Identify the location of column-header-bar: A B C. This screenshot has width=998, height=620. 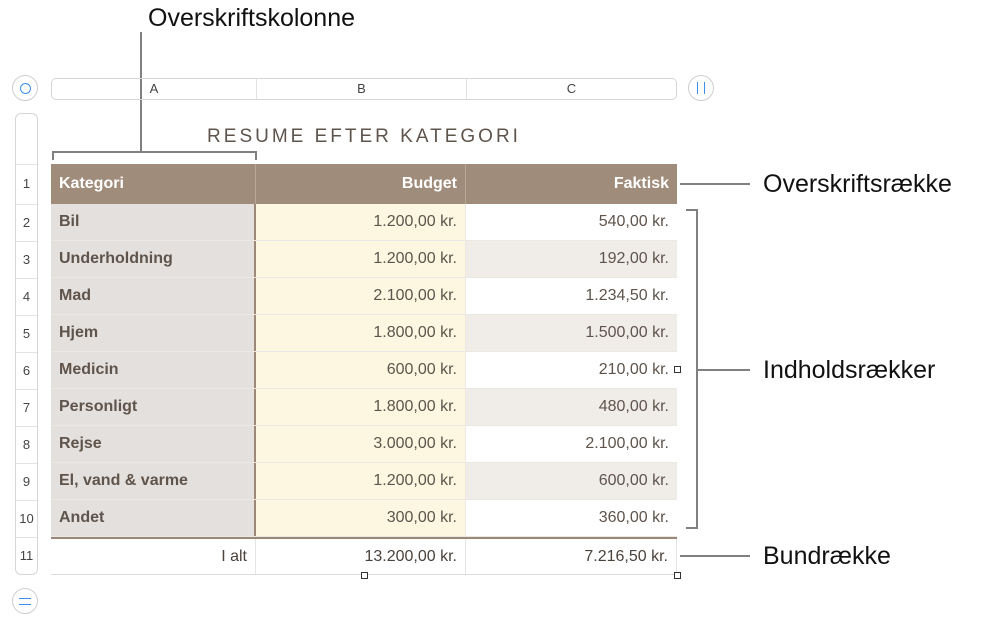
(364, 89).